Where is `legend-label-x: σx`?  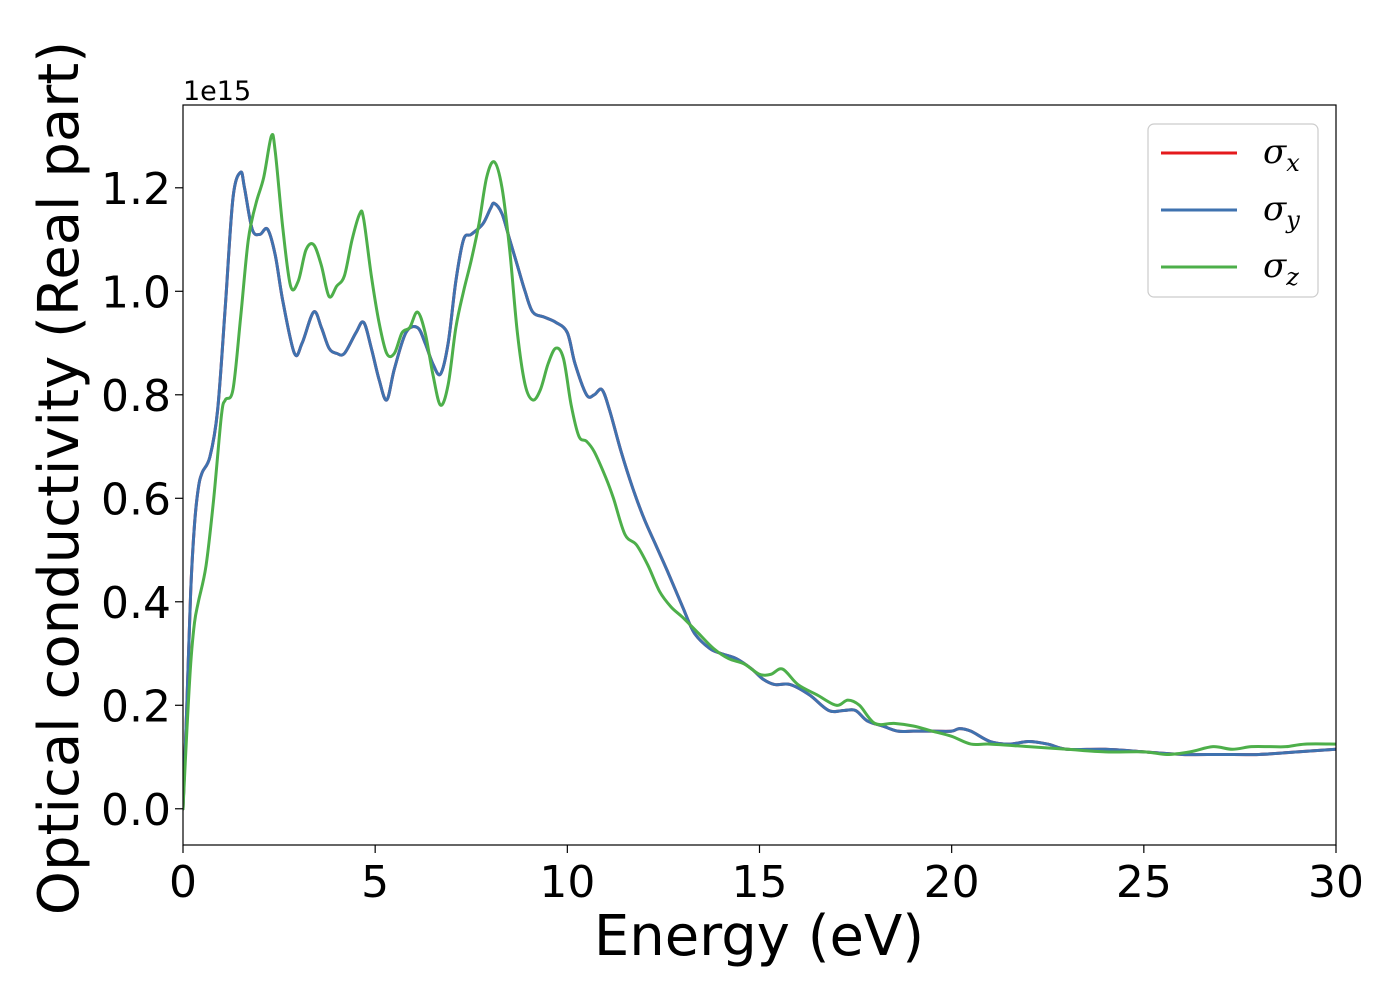 legend-label-x: σx is located at coordinates (1281, 154).